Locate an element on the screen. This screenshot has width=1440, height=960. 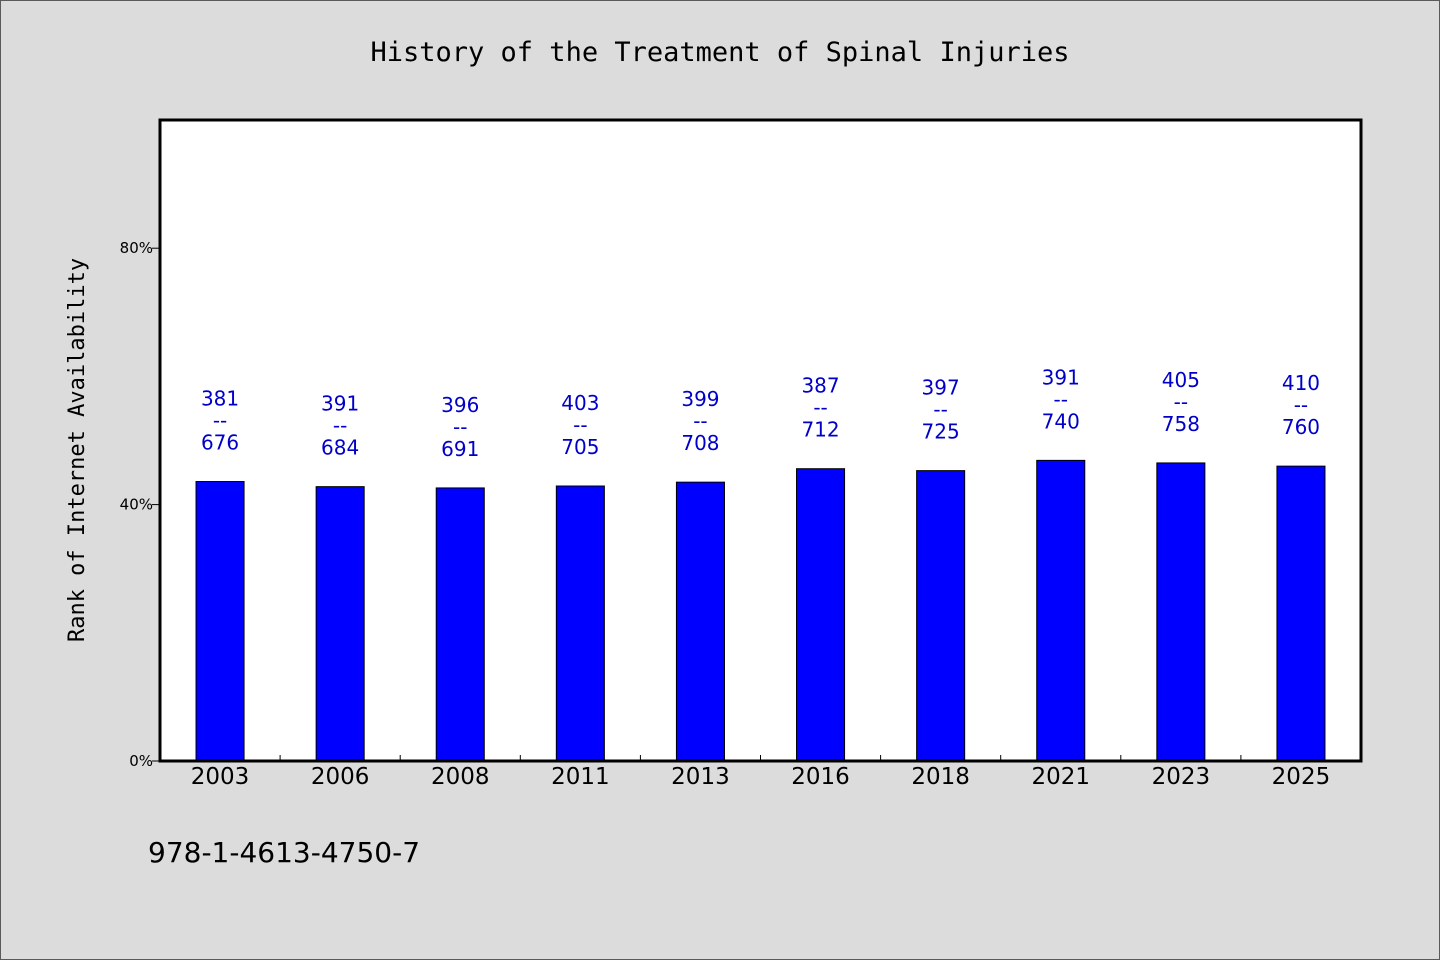
y-tick-label: 80% is located at coordinates (136, 248).